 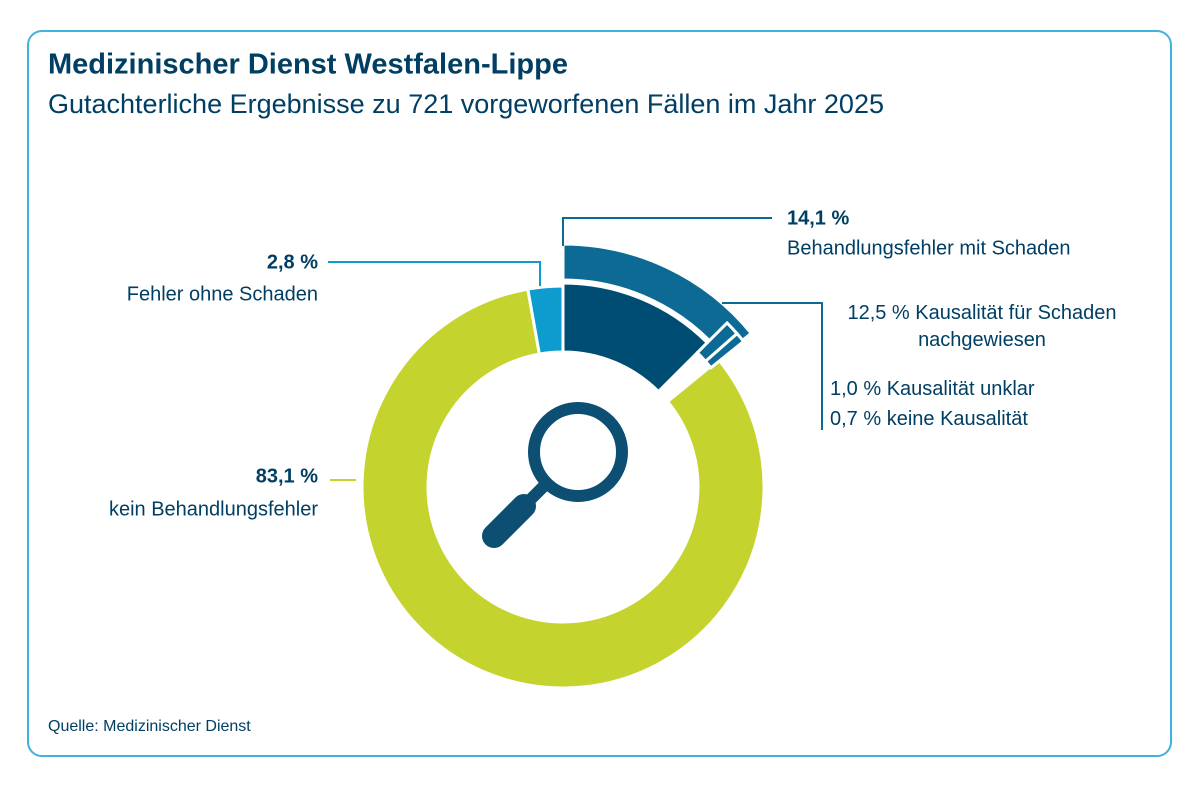 What do you see at coordinates (961, 389) in the screenshot?
I see `category-label: Kausalität unklar` at bounding box center [961, 389].